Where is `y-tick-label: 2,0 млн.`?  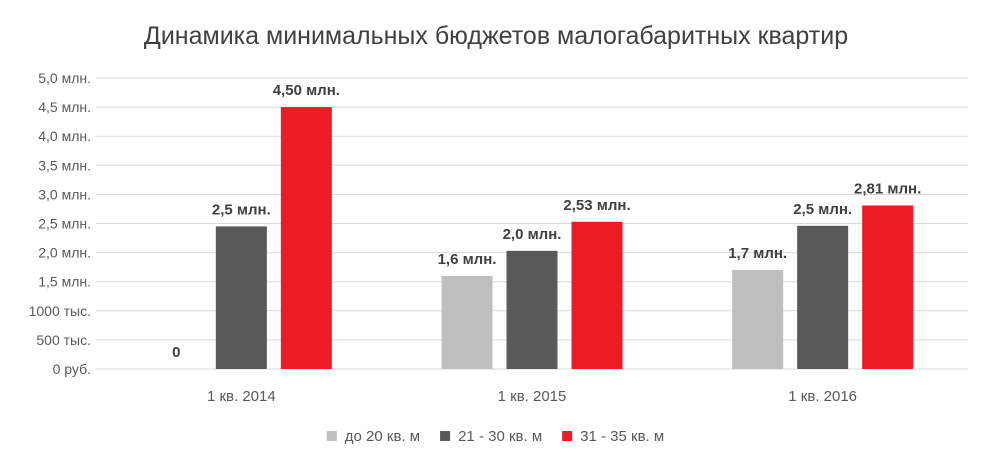
y-tick-label: 2,0 млн. is located at coordinates (64, 253).